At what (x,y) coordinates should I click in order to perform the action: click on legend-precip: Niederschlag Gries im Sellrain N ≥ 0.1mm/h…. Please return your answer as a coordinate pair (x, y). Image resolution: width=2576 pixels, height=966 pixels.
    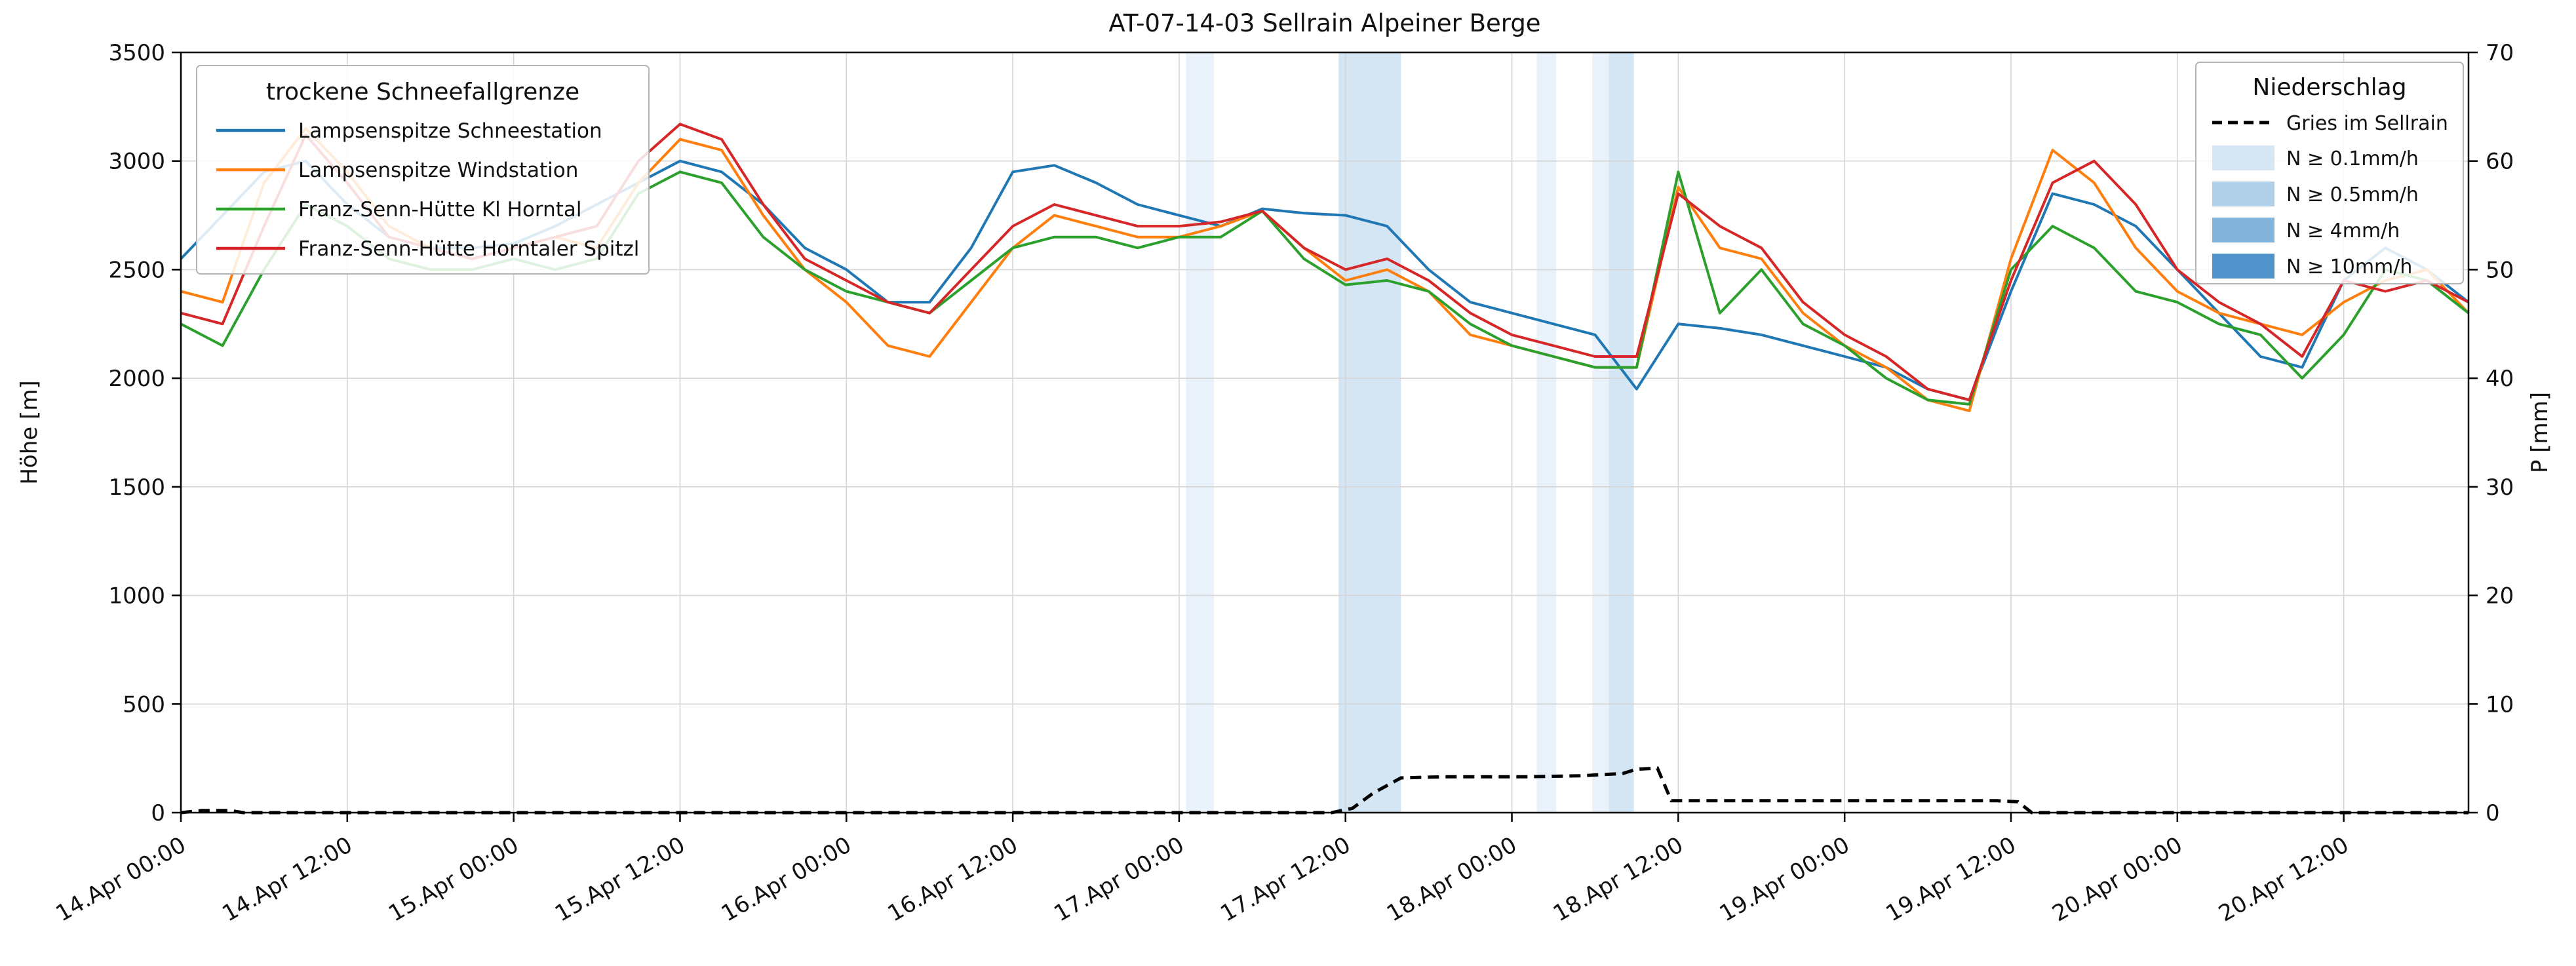
    Looking at the image, I should click on (2329, 173).